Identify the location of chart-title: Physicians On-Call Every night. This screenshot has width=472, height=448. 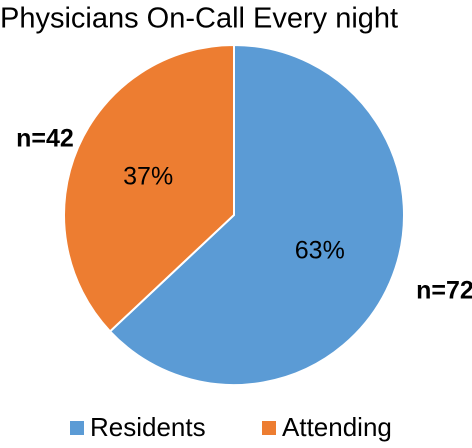
(199, 19).